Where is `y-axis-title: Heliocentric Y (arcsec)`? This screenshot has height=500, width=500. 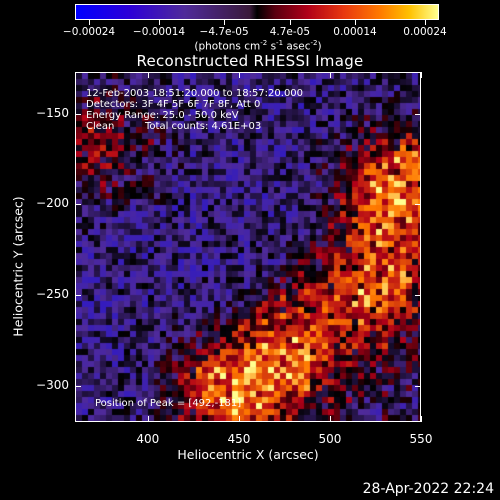
y-axis-title: Heliocentric Y (arcsec) is located at coordinates (18, 266).